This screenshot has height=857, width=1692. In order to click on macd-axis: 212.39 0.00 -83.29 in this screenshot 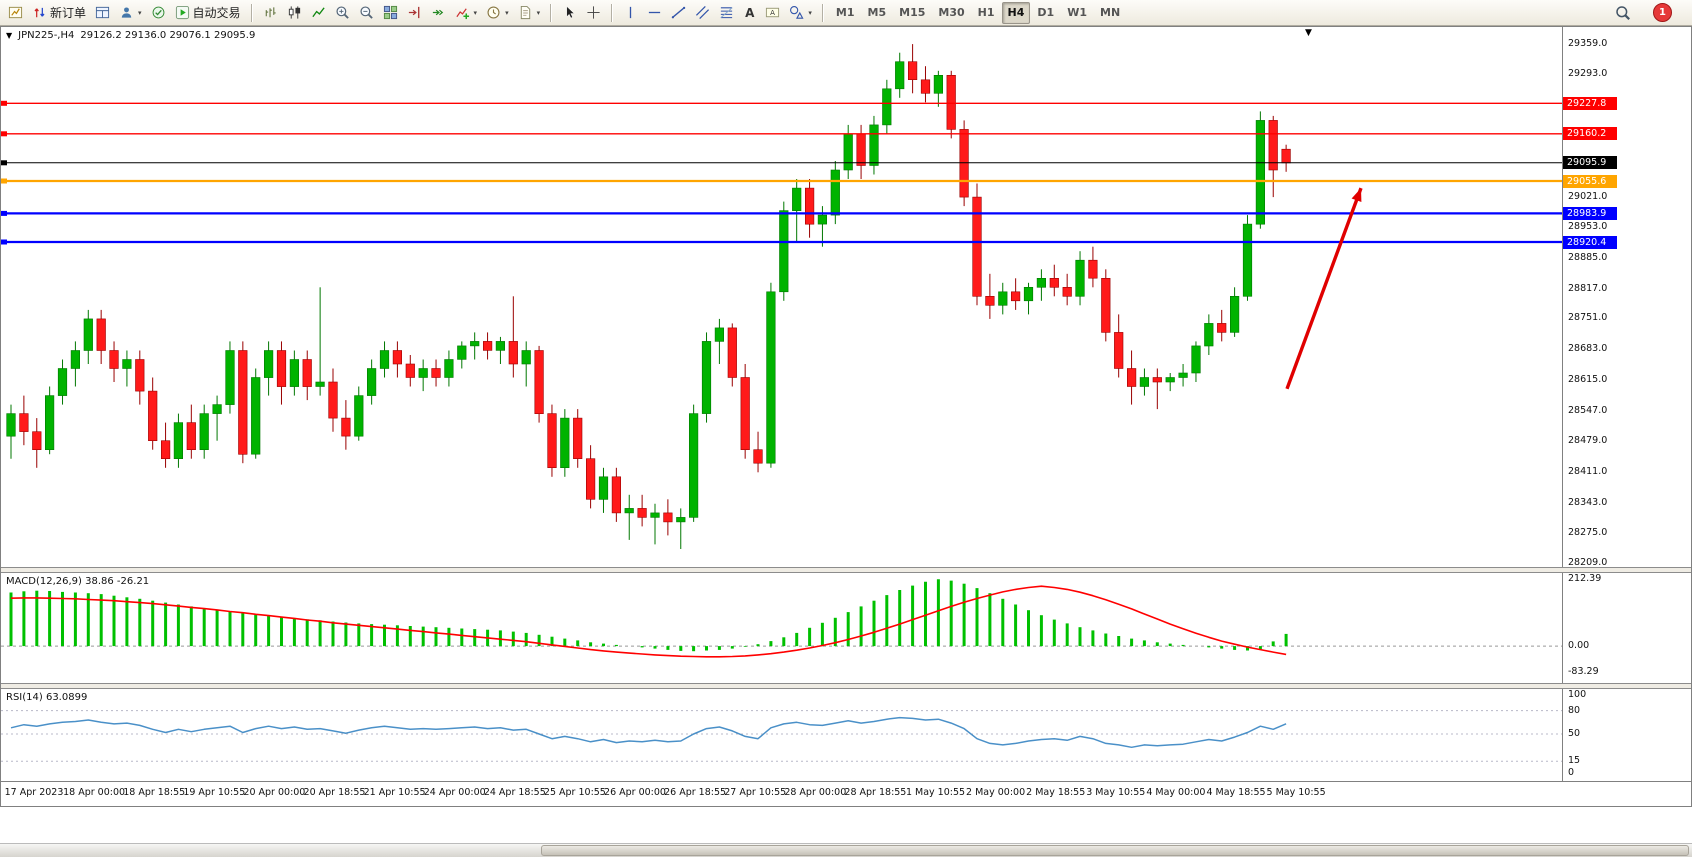, I will do `click(1626, 628)`.